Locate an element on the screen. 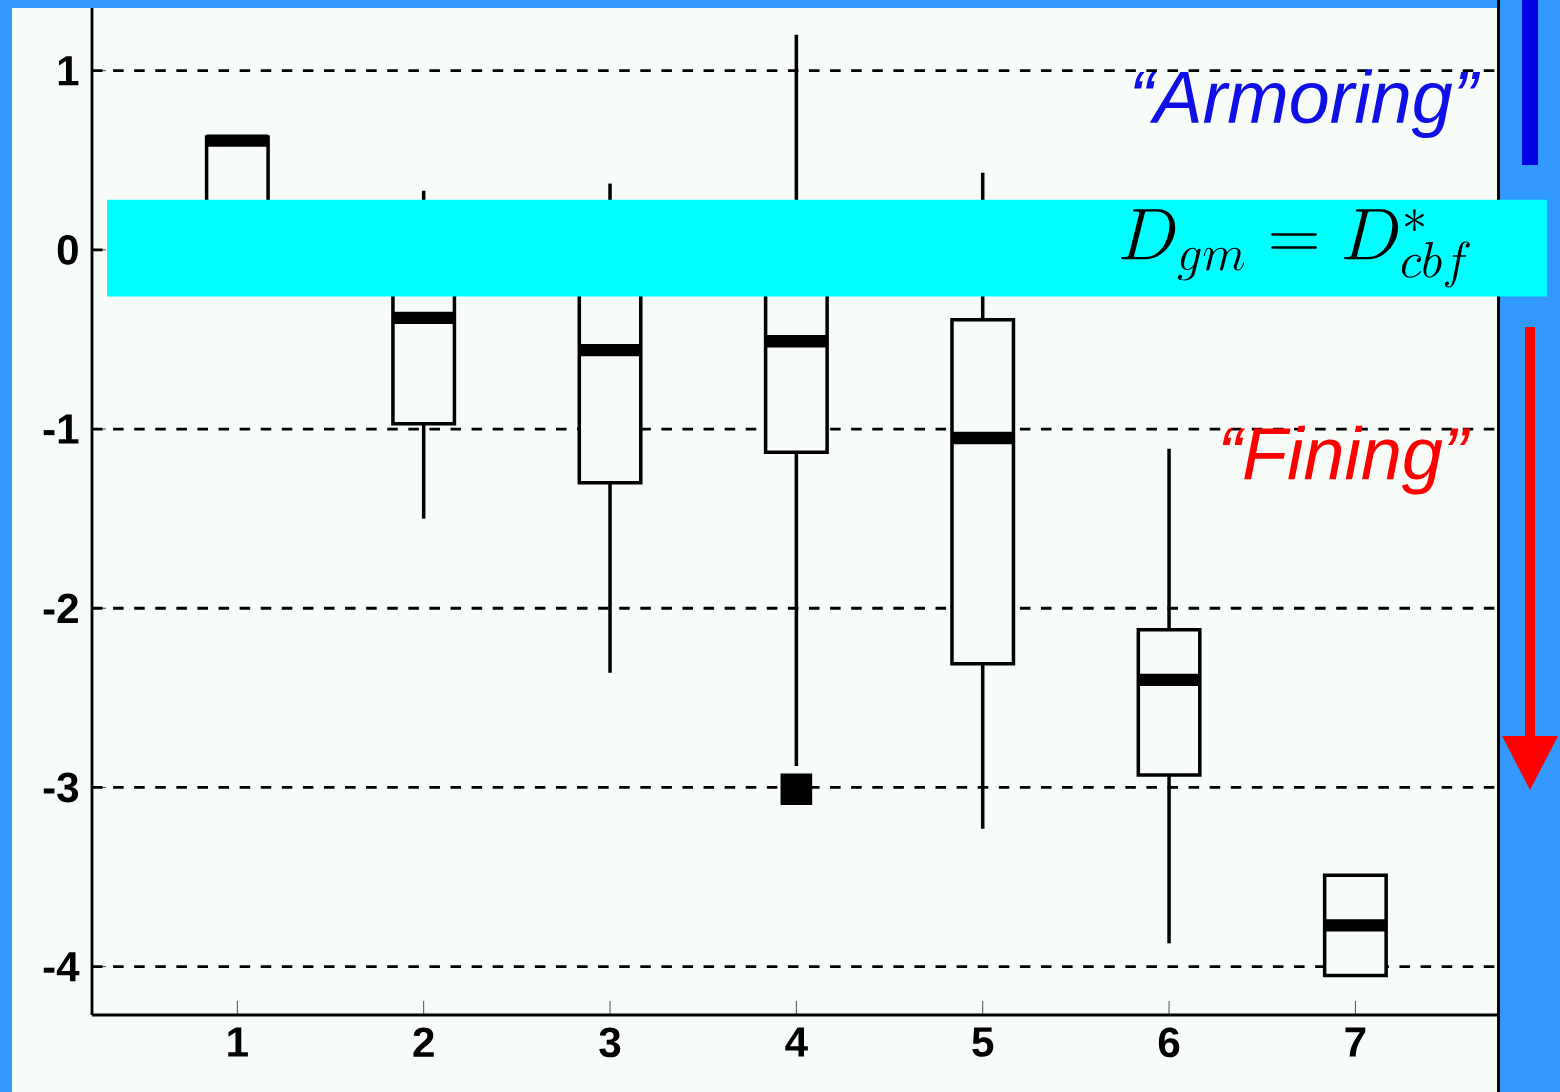 The width and height of the screenshot is (1560, 1092). band-label: $D_{gm}=D^{*}_{cbf}$ is located at coordinates (1295, 248).